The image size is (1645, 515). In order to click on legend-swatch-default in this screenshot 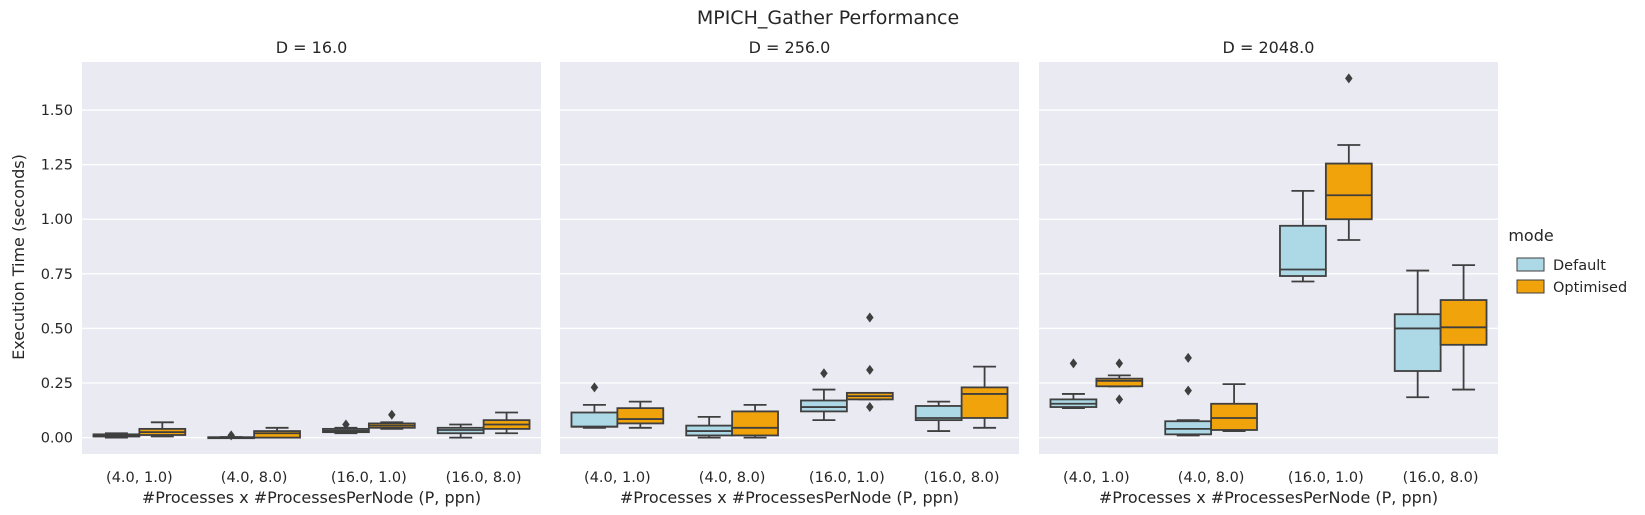, I will do `click(1530, 264)`.